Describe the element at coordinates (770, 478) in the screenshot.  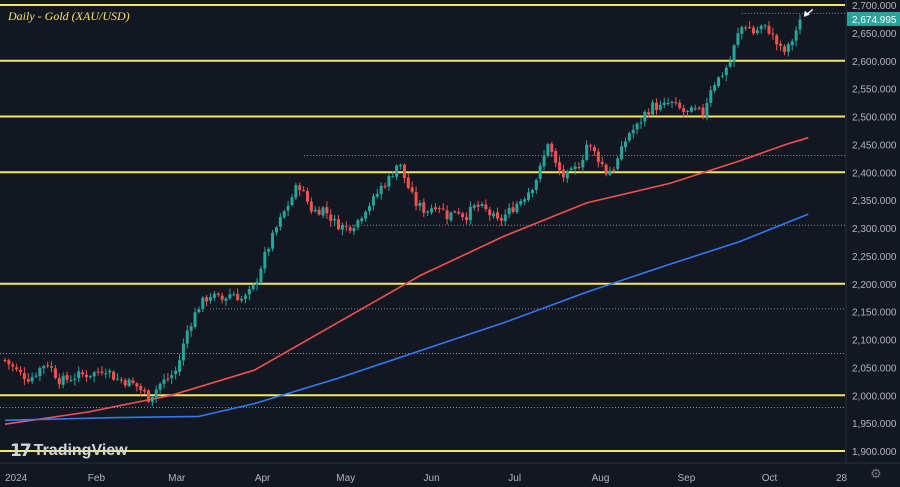
I see `time-tick-label: Oct` at that location.